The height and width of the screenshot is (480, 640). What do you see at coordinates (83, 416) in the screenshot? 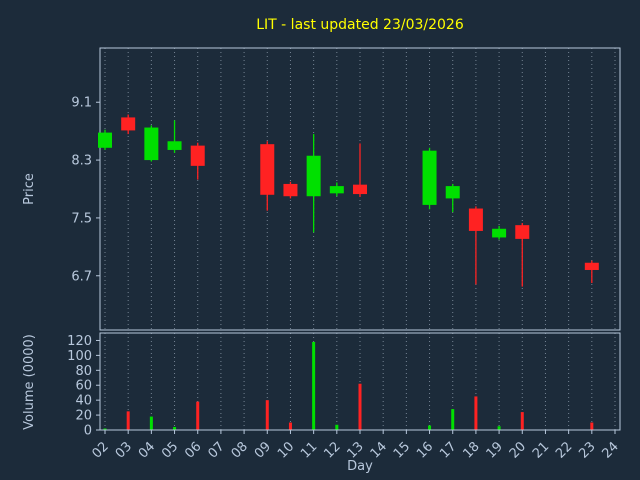
I see `volume-tick-label: 20` at bounding box center [83, 416].